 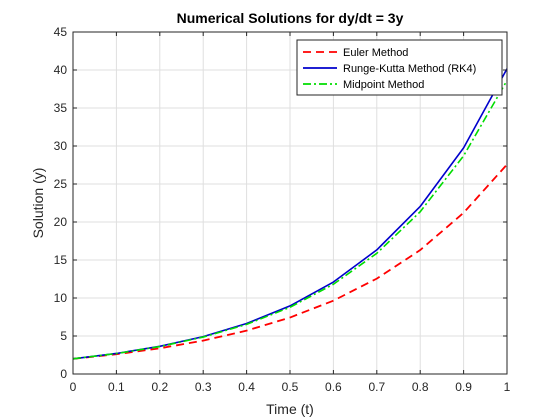 What do you see at coordinates (61, 32) in the screenshot?
I see `y-tick-label: 45` at bounding box center [61, 32].